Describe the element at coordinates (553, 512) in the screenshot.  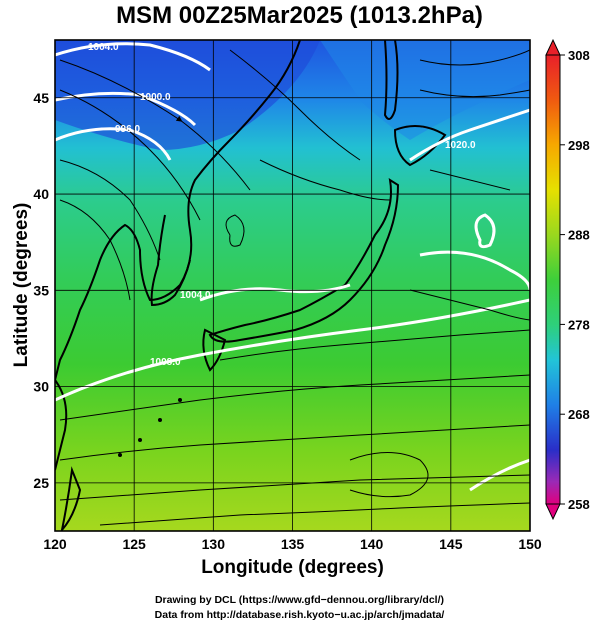
I see `colorbar-min-triangle` at that location.